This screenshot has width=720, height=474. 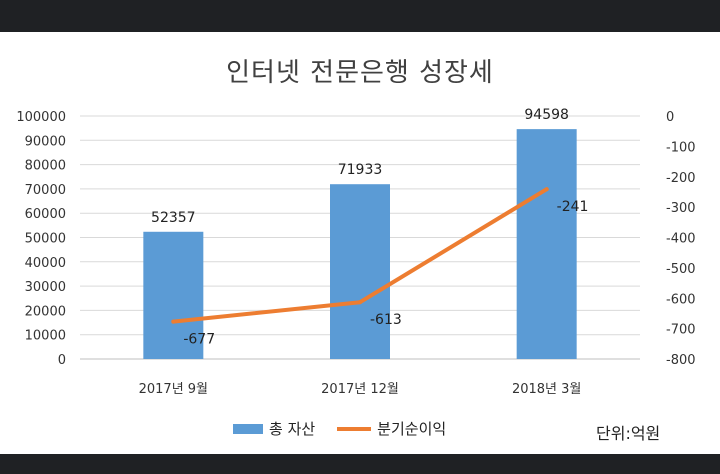 What do you see at coordinates (45, 311) in the screenshot?
I see `y-tick-label: 20000` at bounding box center [45, 311].